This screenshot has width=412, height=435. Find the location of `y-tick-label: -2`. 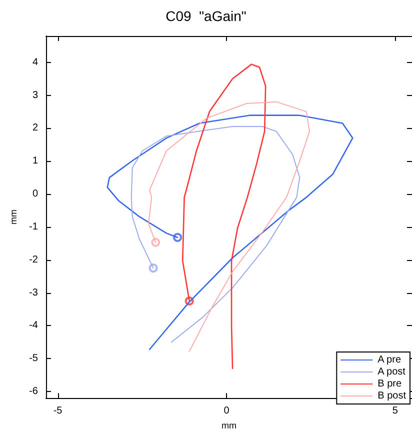

y-tick-label: -2 is located at coordinates (33, 260).